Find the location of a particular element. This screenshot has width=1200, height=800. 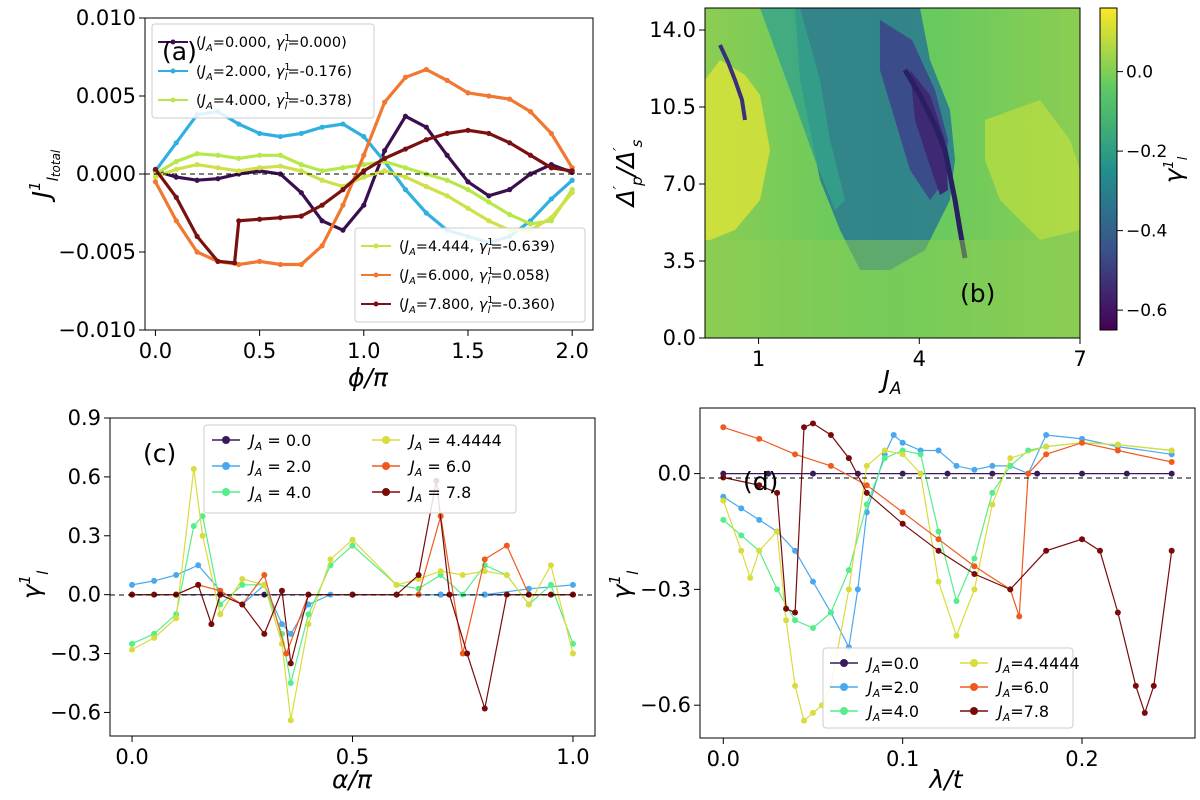

legend-entry: (JA=0.000, γ1 l=0.000) is located at coordinates (271, 43).